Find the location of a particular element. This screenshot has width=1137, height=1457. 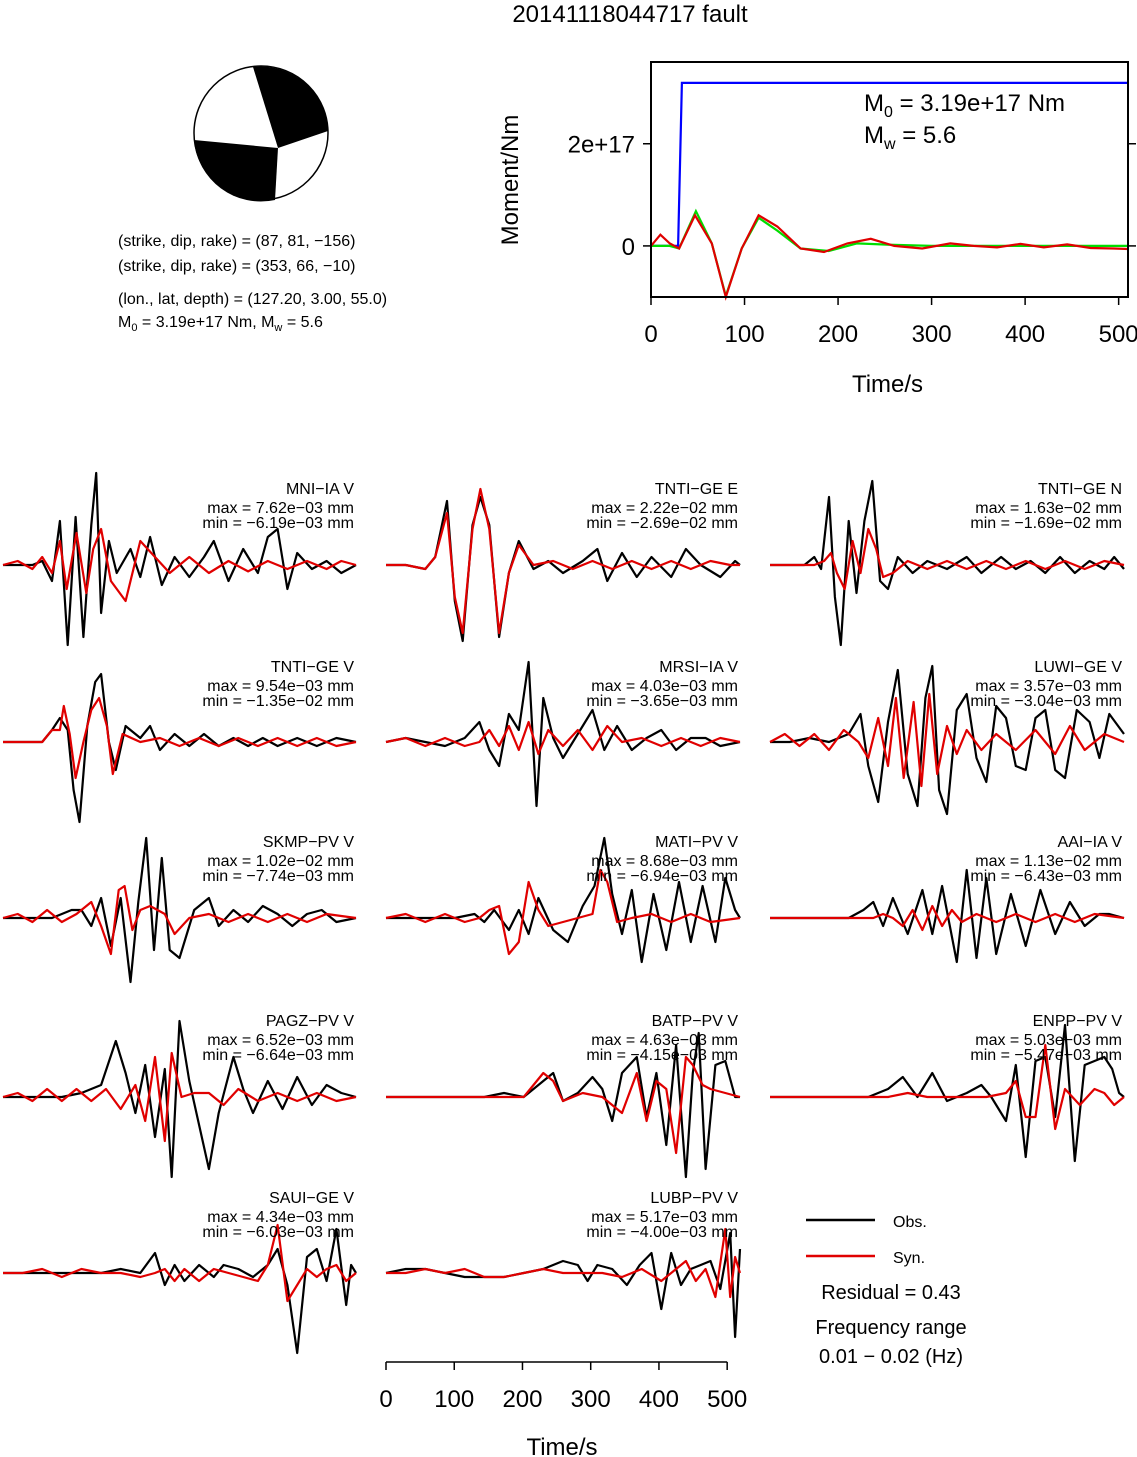

wave-xtick-label: 100 is located at coordinates (454, 1399).